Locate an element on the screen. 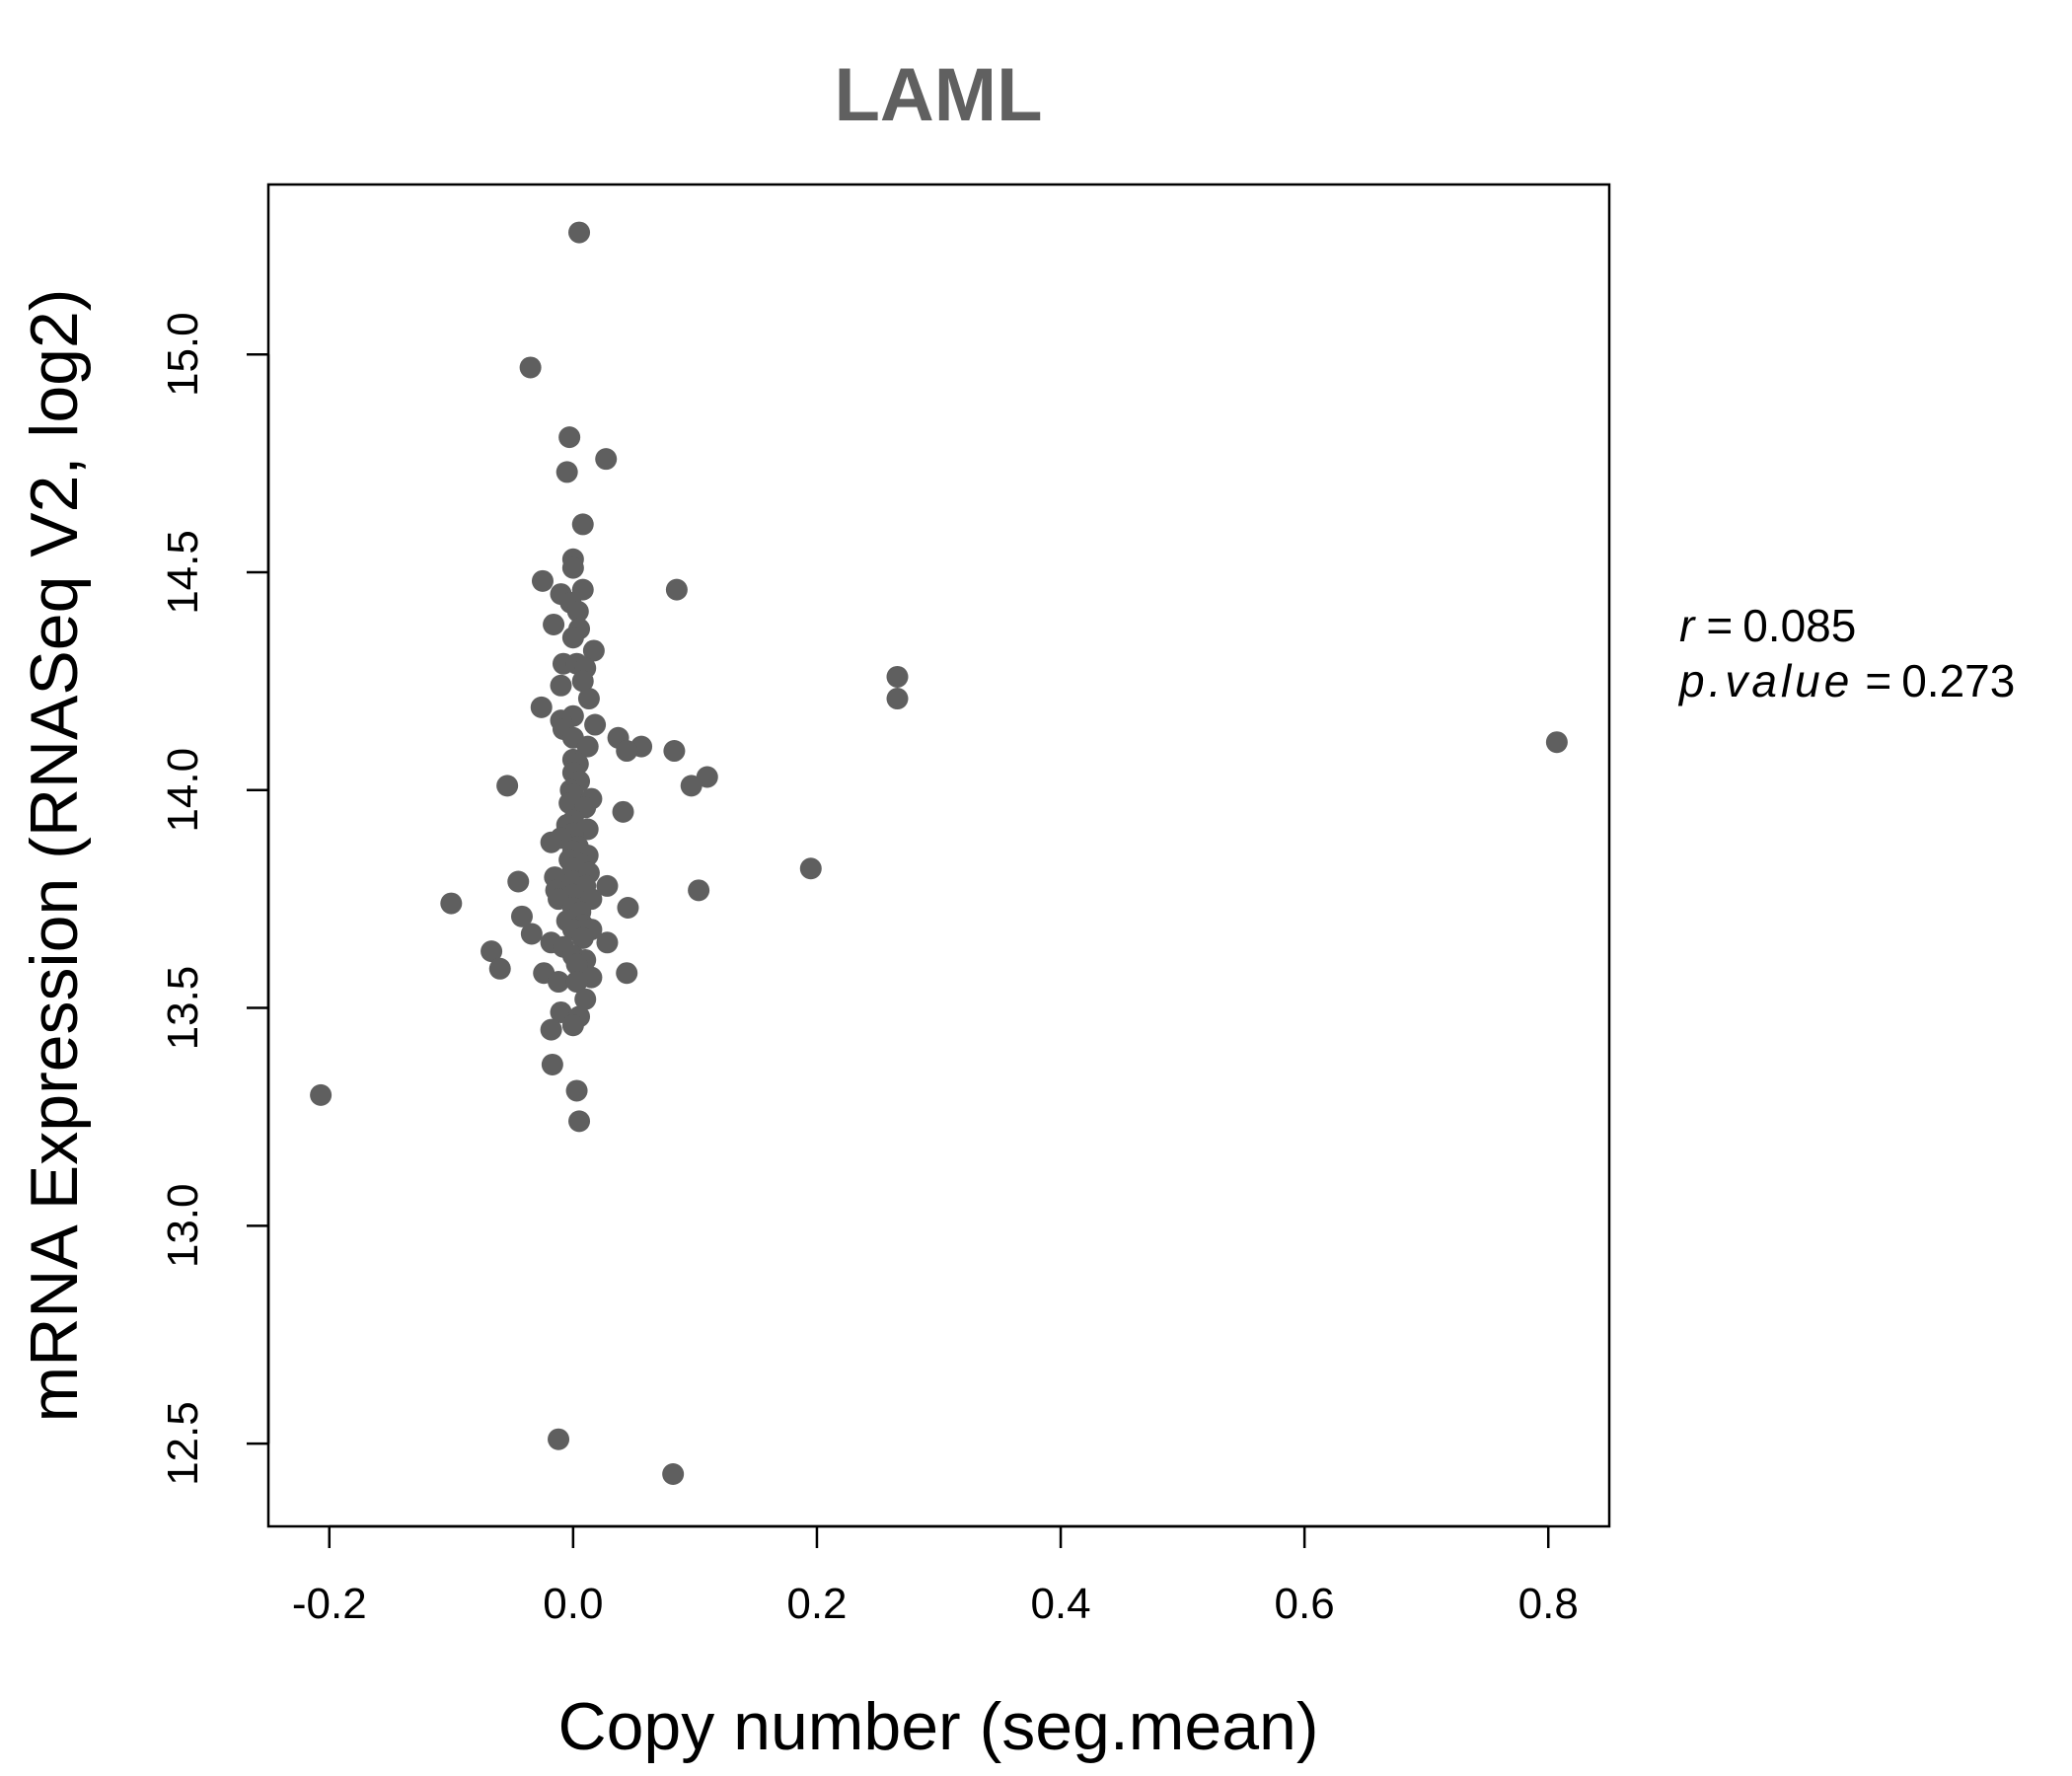 Image resolution: width=2072 pixels, height=1776 pixels. p-stat: p.value = 0.273 is located at coordinates (1846, 681).